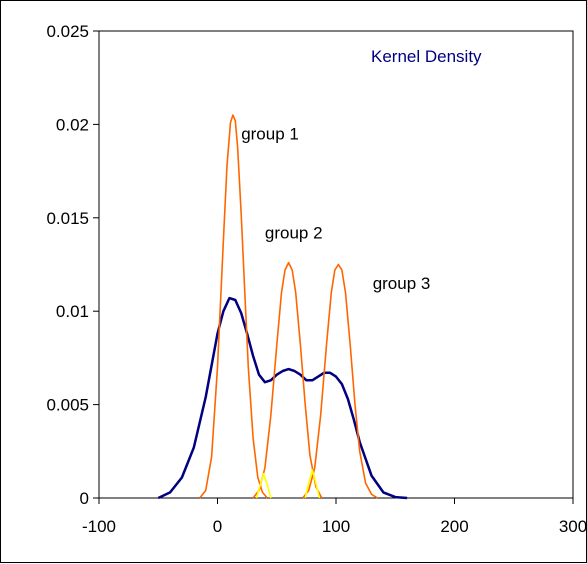  What do you see at coordinates (573, 526) in the screenshot?
I see `x-tick-label: 300` at bounding box center [573, 526].